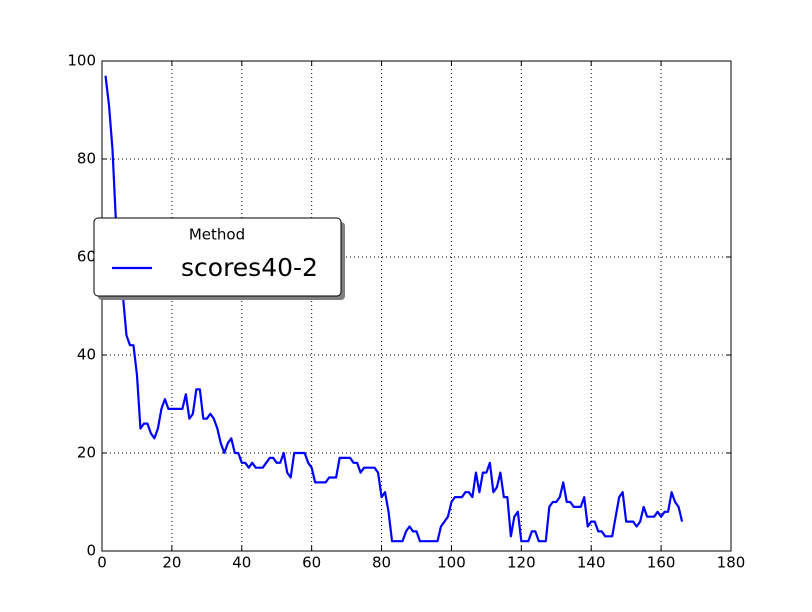 This screenshot has width=812, height=612. What do you see at coordinates (217, 235) in the screenshot?
I see `legend-title: Method` at bounding box center [217, 235].